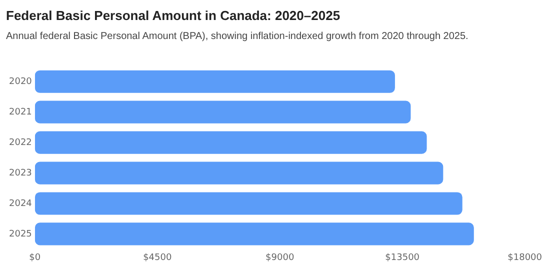 The height and width of the screenshot is (273, 545). What do you see at coordinates (280, 257) in the screenshot?
I see `x-tick-label: $9000` at bounding box center [280, 257].